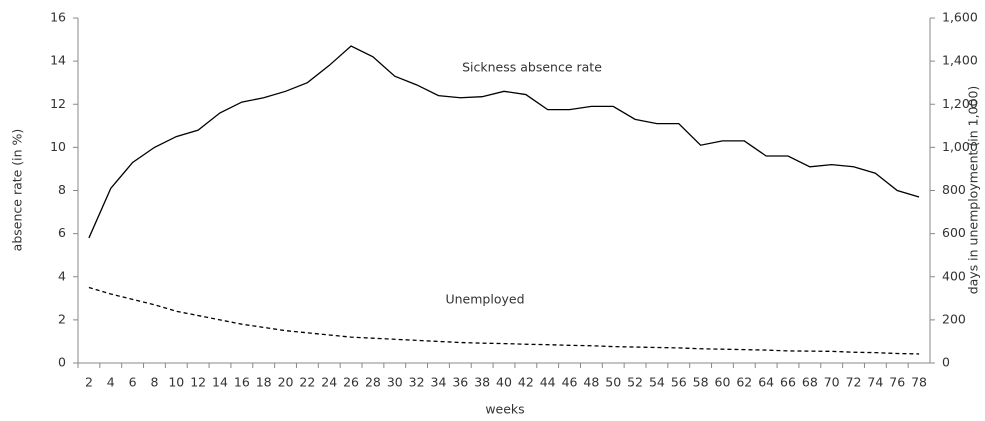  I want to click on line, so click(504, 320).